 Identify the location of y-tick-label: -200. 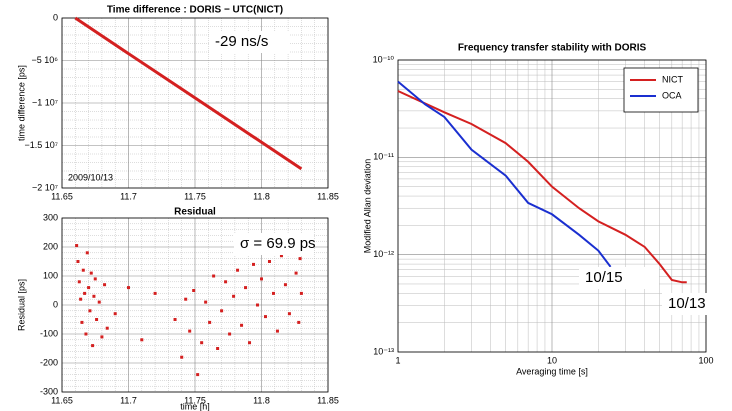
(49, 362).